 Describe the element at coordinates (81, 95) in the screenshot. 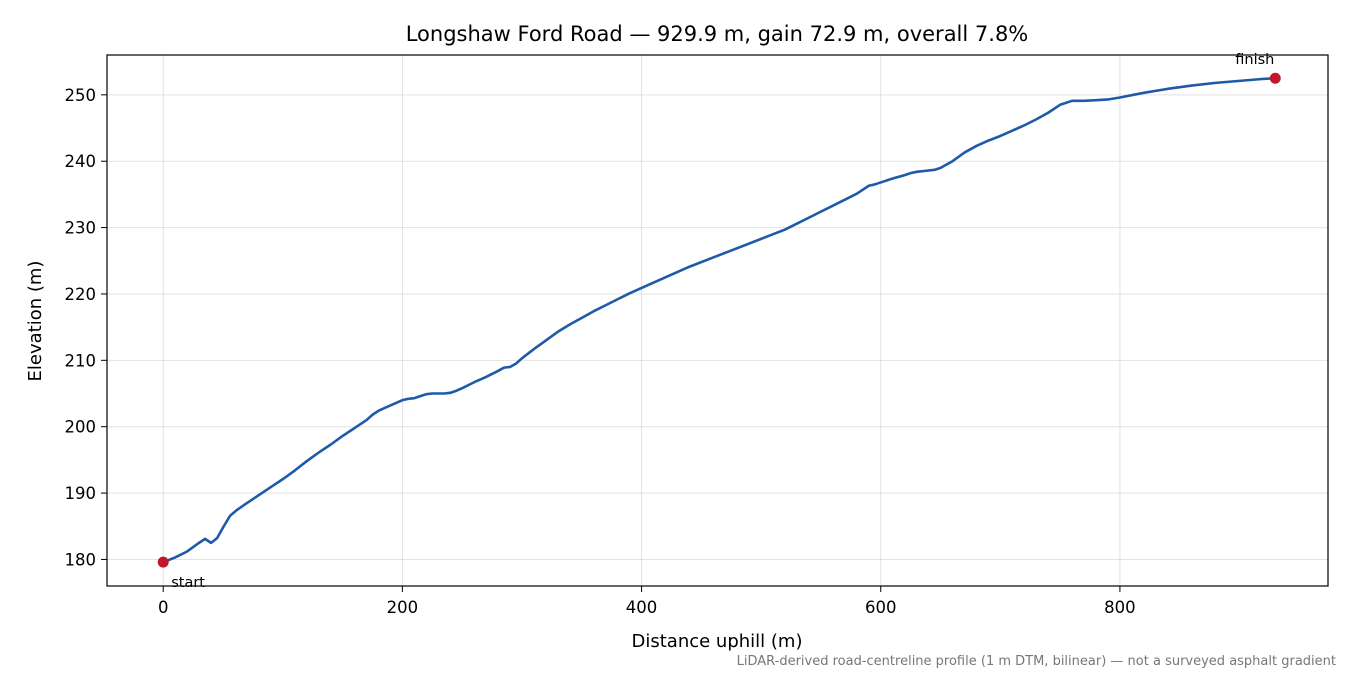

I see `y-tick-label: 250` at that location.